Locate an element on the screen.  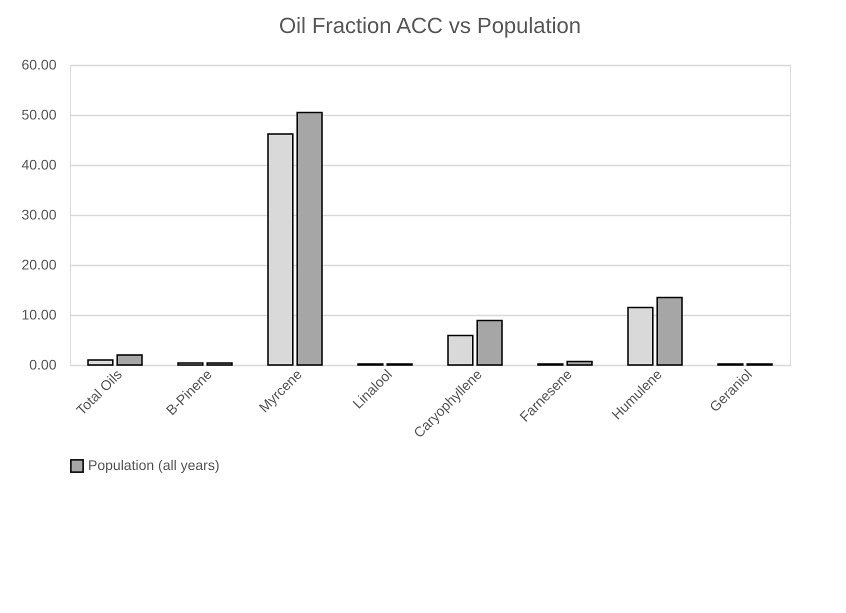
legend-label: Population (all years) is located at coordinates (154, 465).